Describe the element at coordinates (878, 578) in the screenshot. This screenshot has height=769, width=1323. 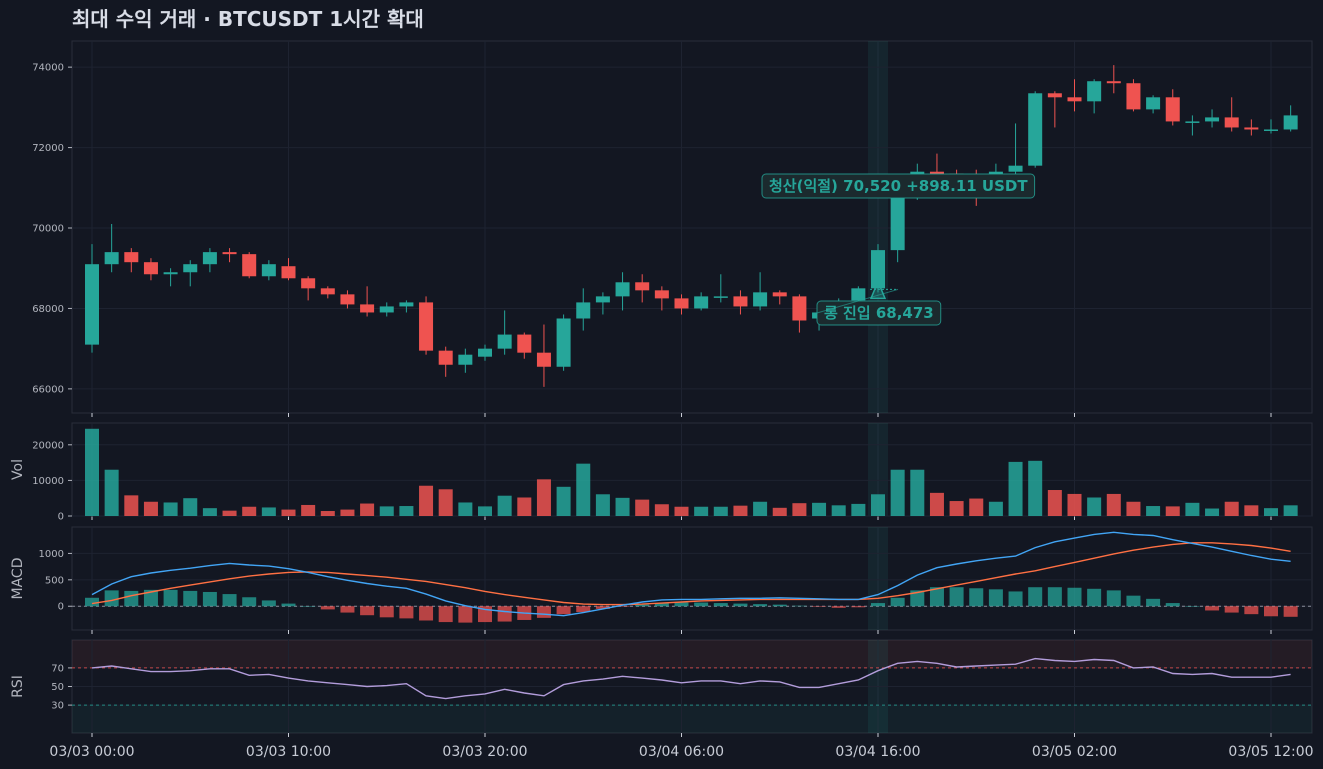
I see `trade-highlight-band` at that location.